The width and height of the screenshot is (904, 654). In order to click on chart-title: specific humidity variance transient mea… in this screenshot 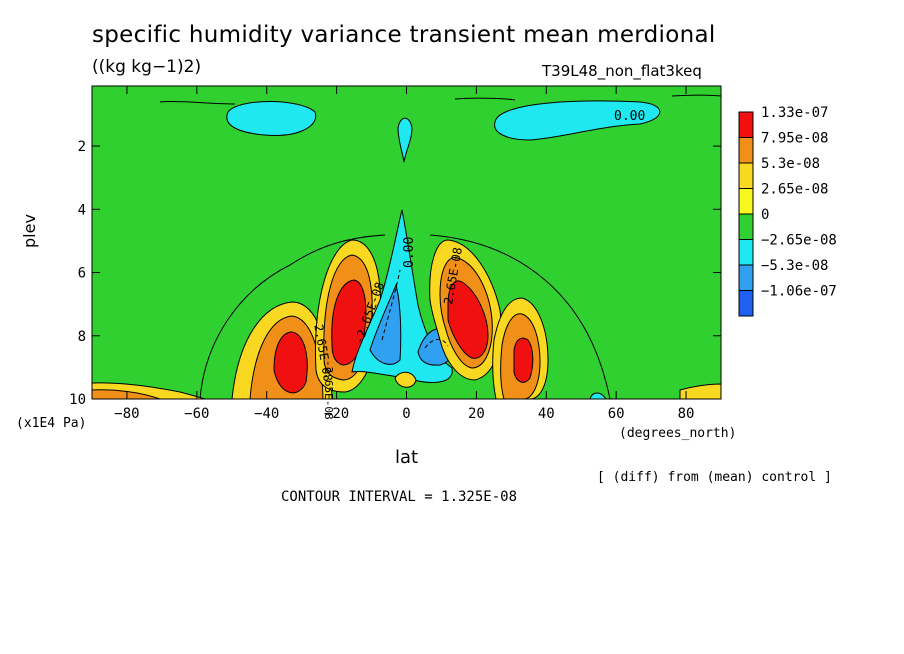, I will do `click(404, 35)`.